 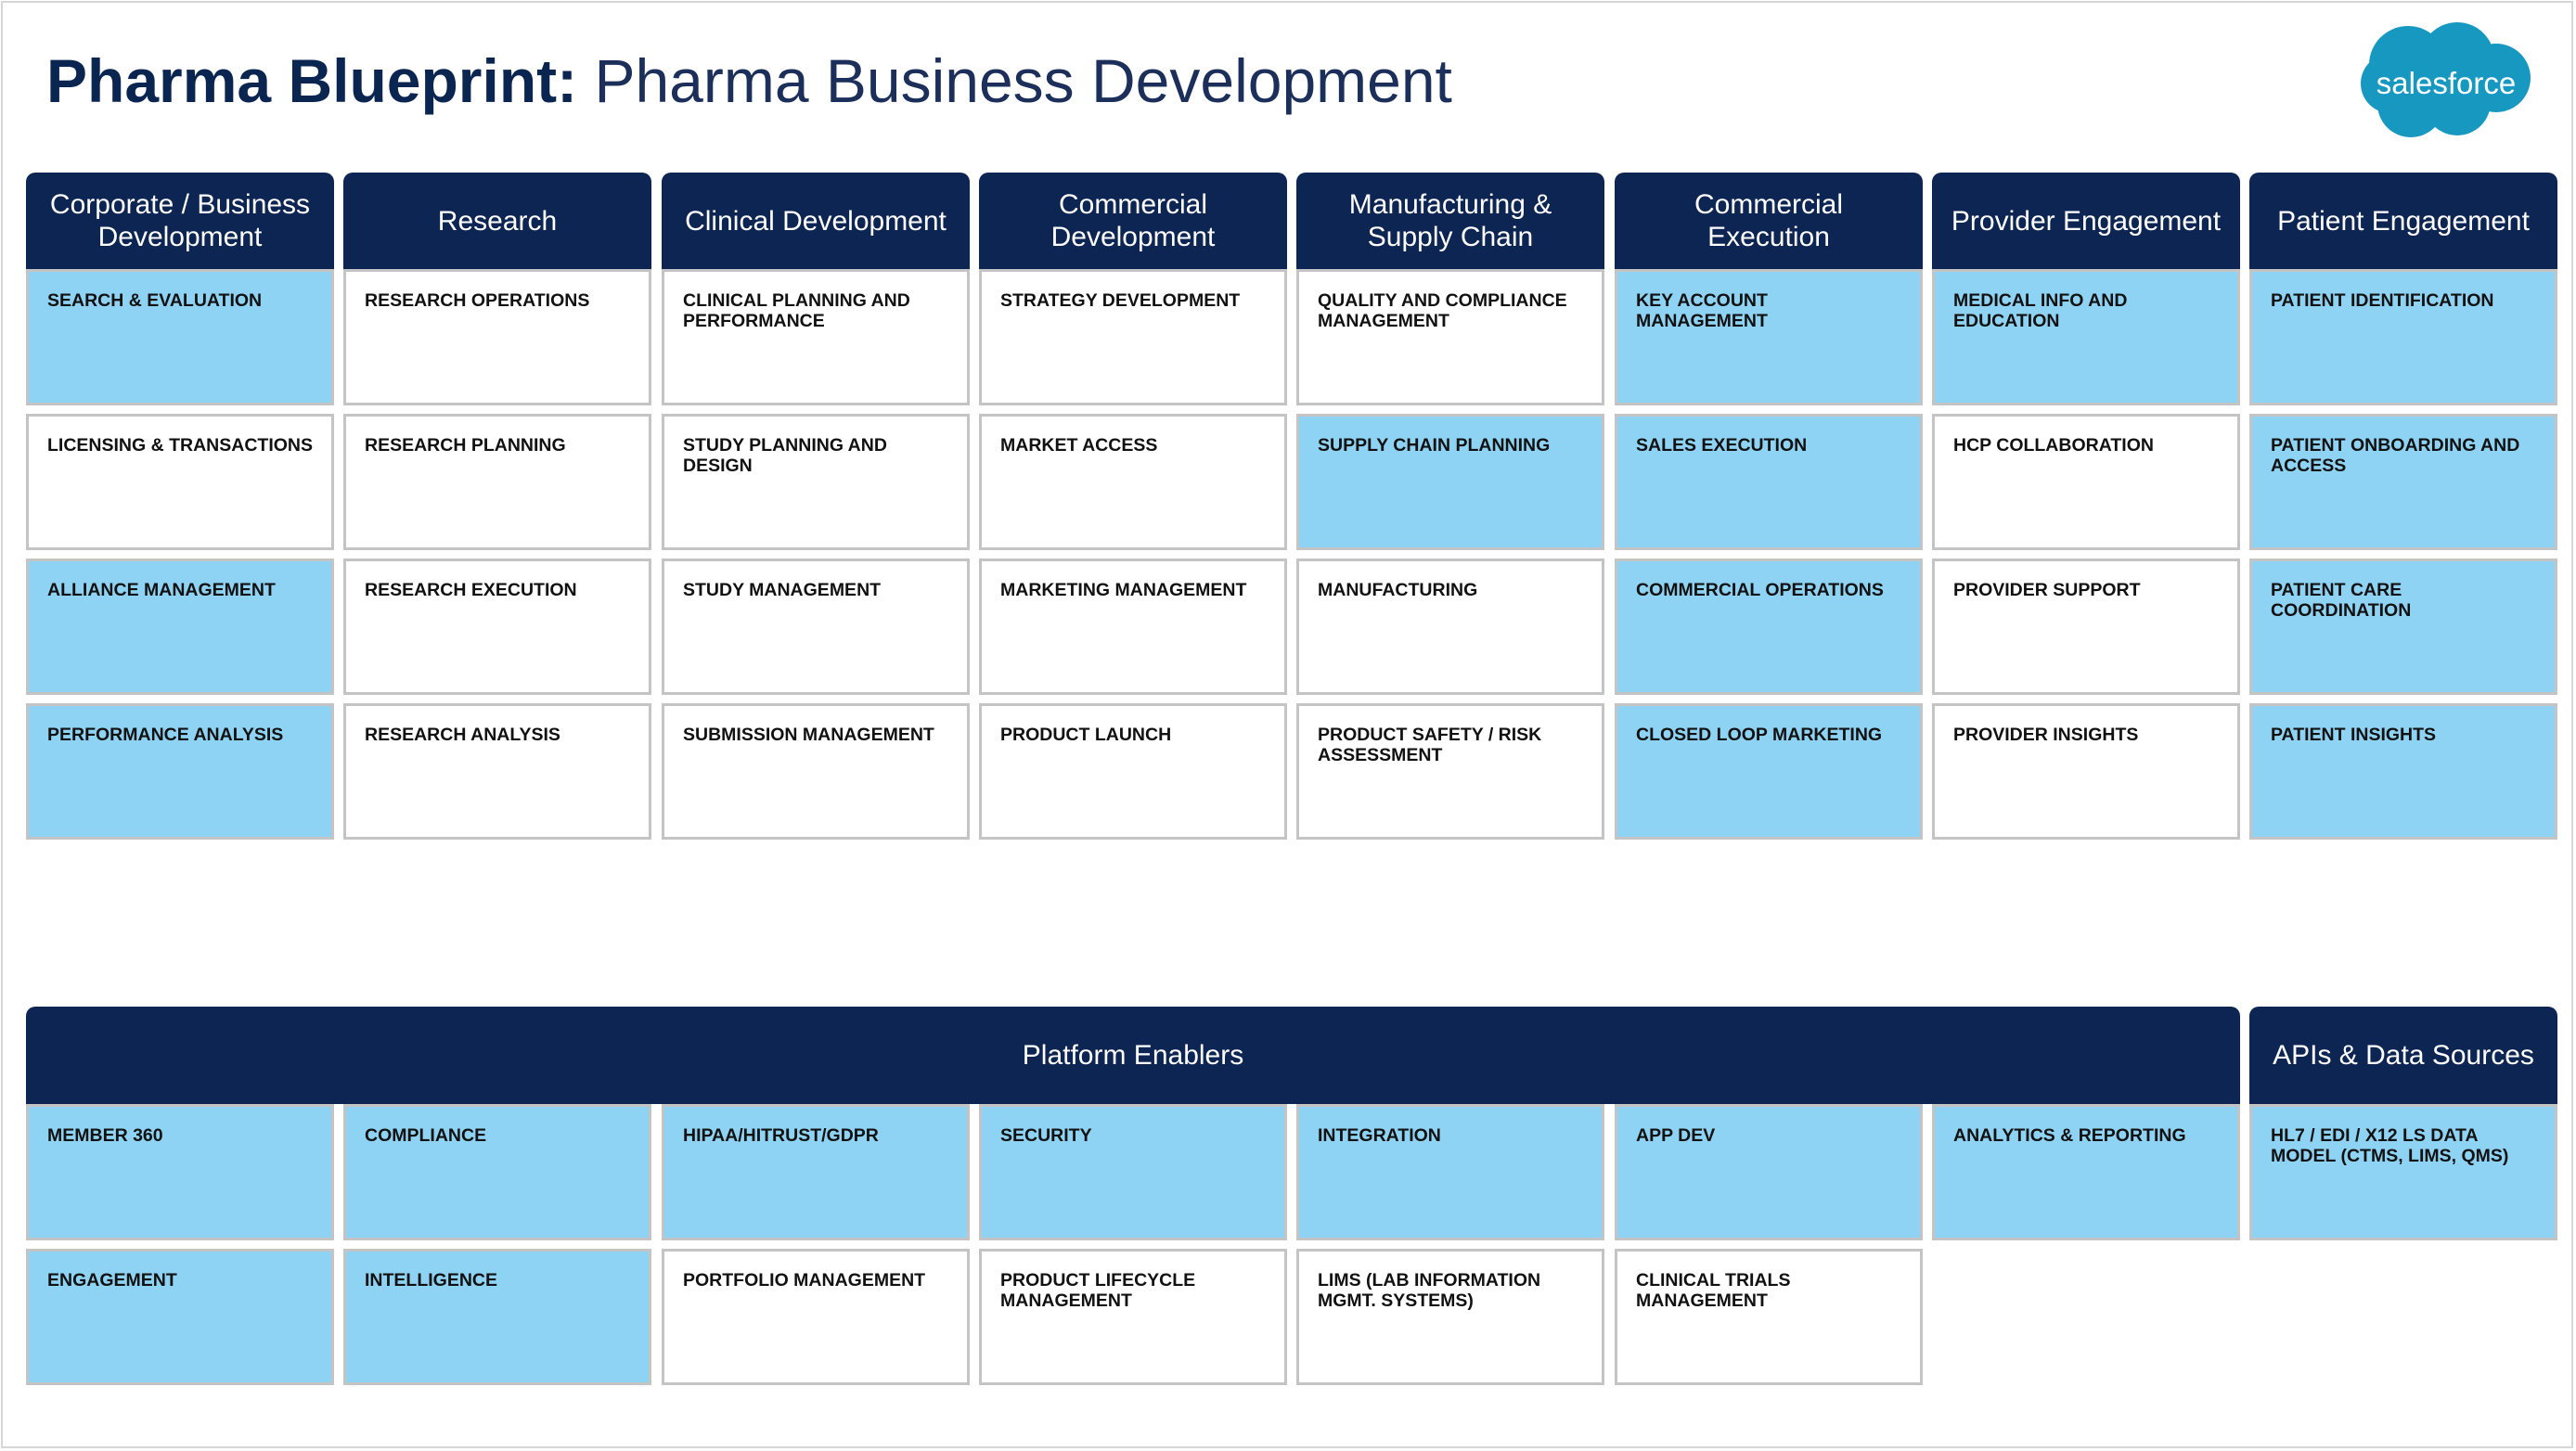 What do you see at coordinates (816, 1172) in the screenshot?
I see `capability-hipaa-hitrust-gdpr: HIPAA/HITRUST/GDPR` at bounding box center [816, 1172].